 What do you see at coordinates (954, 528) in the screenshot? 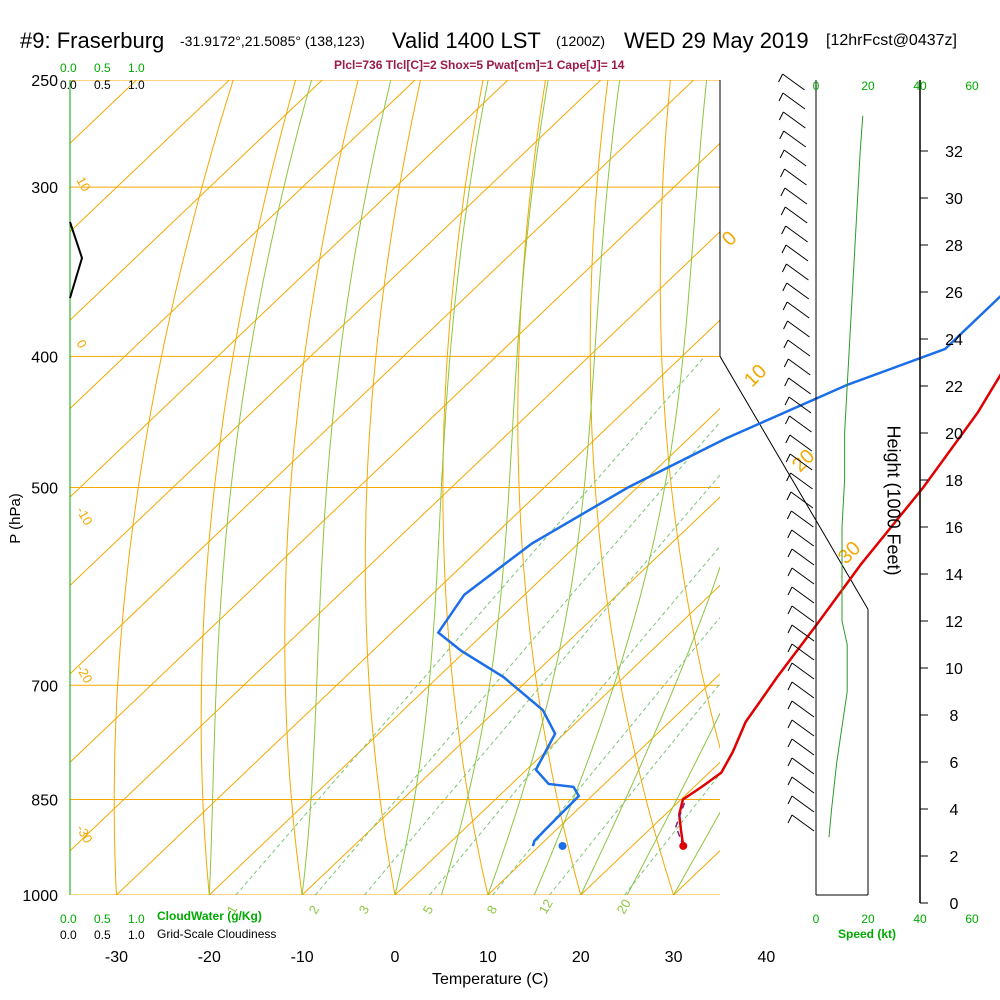
I see `height-tick-label: 16` at bounding box center [954, 528].